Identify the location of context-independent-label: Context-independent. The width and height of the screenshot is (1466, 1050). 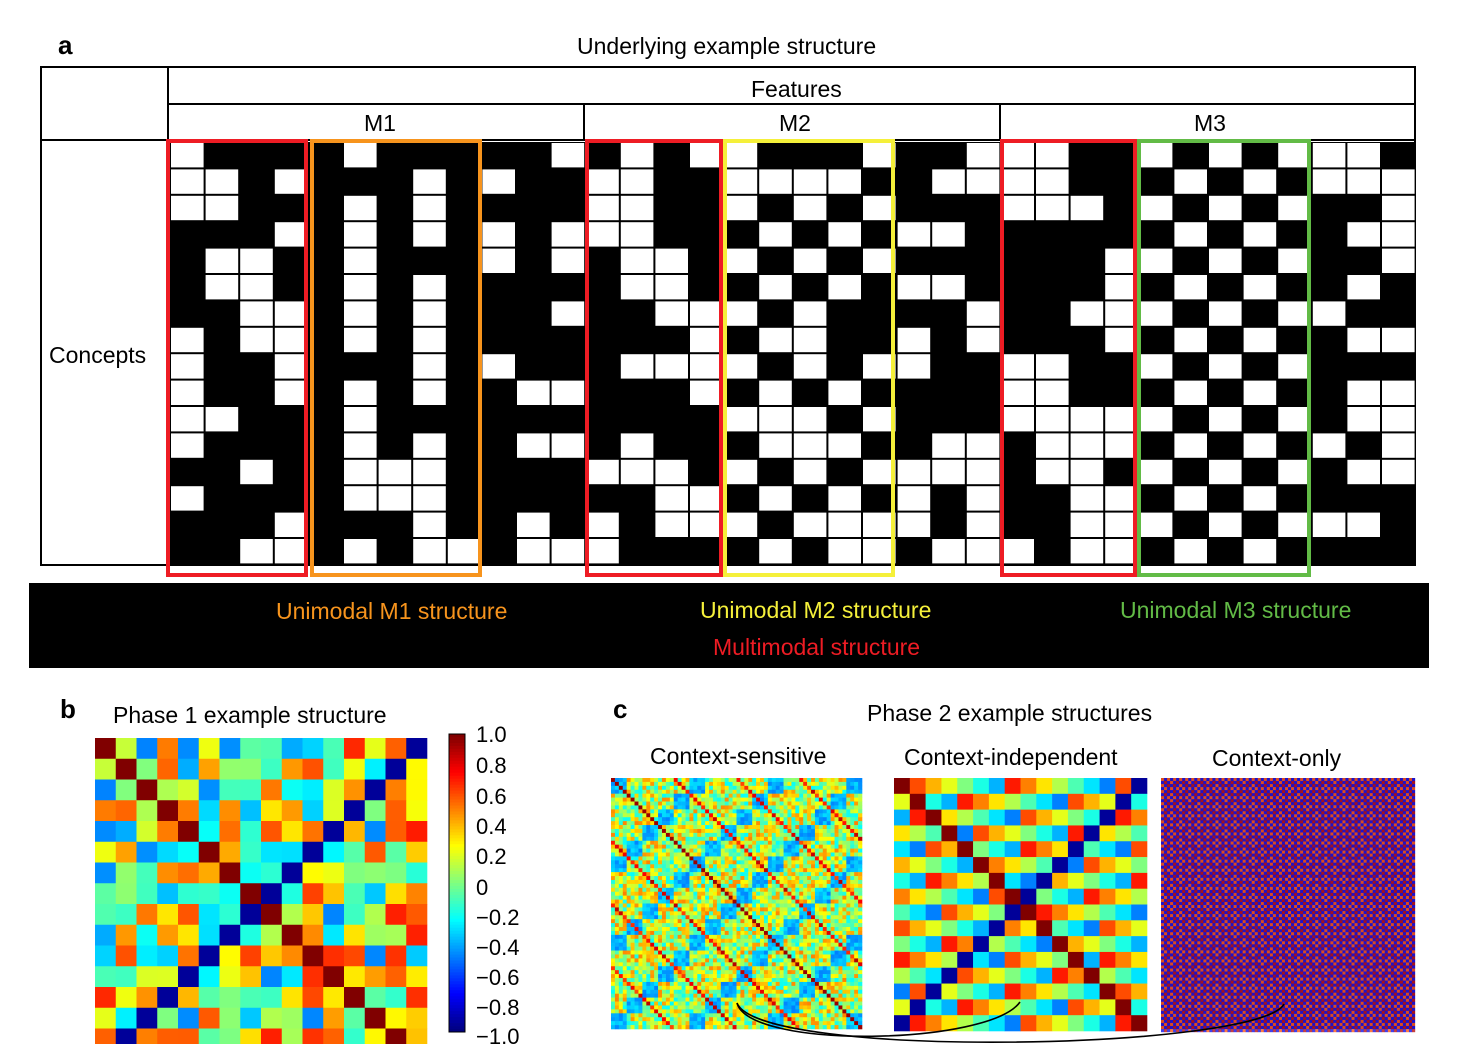
(1011, 757).